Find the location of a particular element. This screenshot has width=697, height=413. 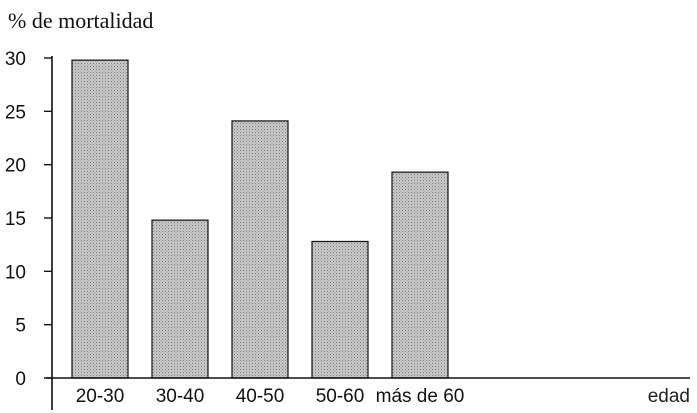

y-axis-ticks: 0 5 10 15 20 25 30 is located at coordinates (28, 219).